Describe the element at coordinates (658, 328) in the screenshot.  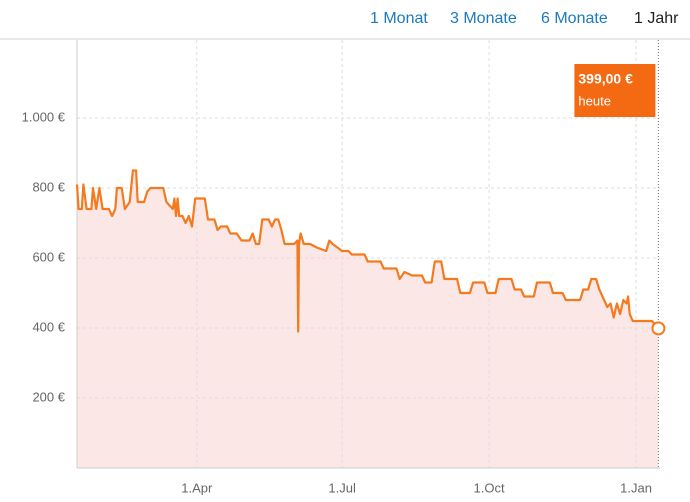
I see `current-point` at that location.